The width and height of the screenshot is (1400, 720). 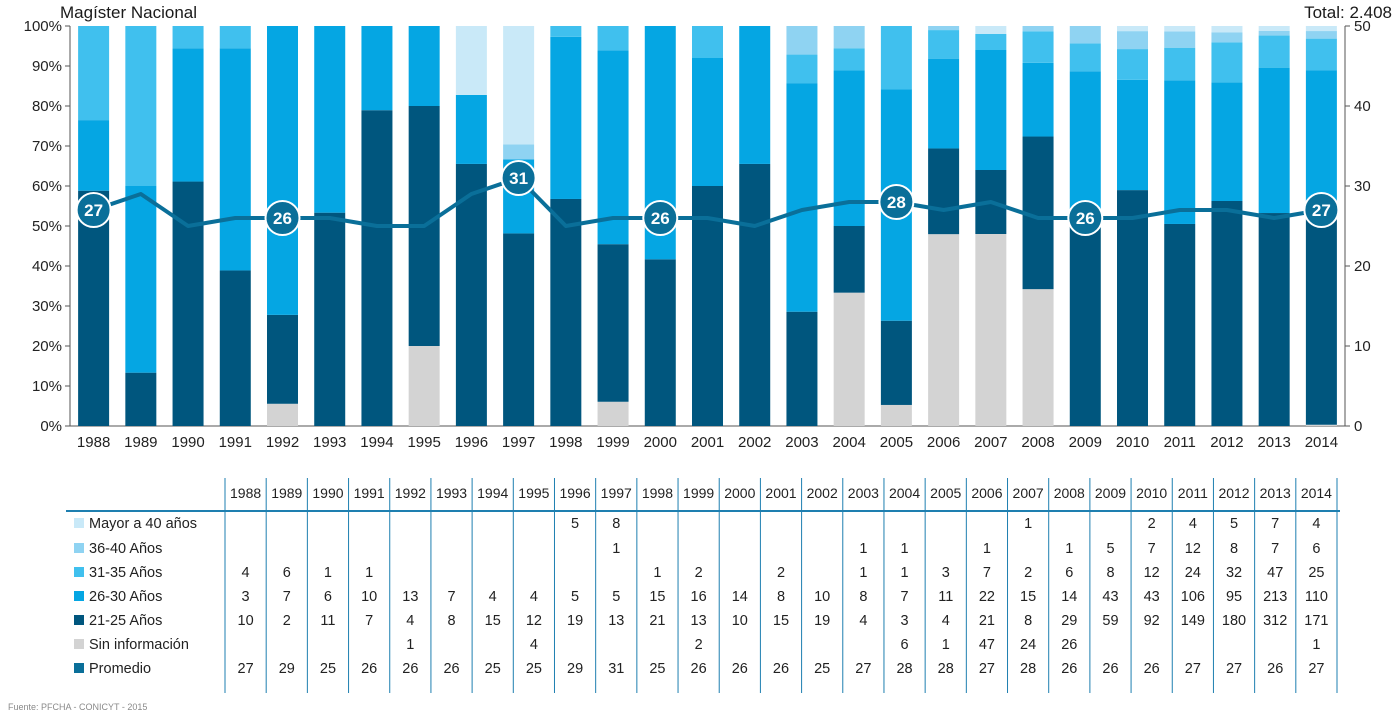 What do you see at coordinates (47, 106) in the screenshot?
I see `y-left-tick-label: 80%` at bounding box center [47, 106].